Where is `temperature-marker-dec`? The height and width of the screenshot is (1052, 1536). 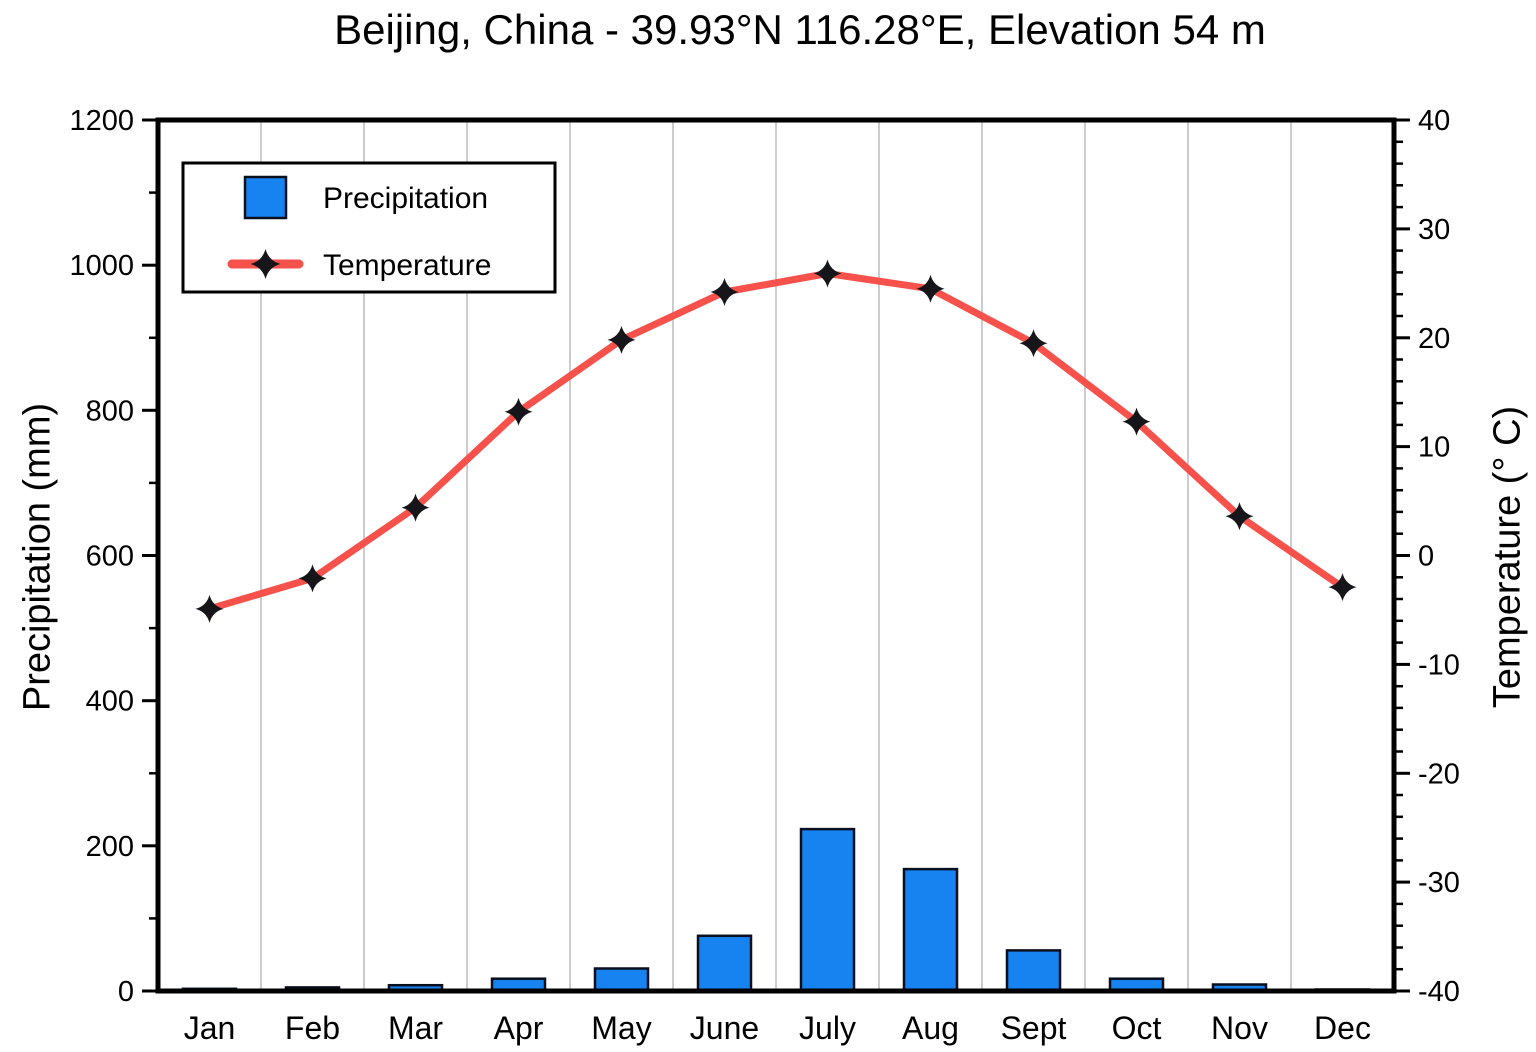
temperature-marker-dec is located at coordinates (1342, 587).